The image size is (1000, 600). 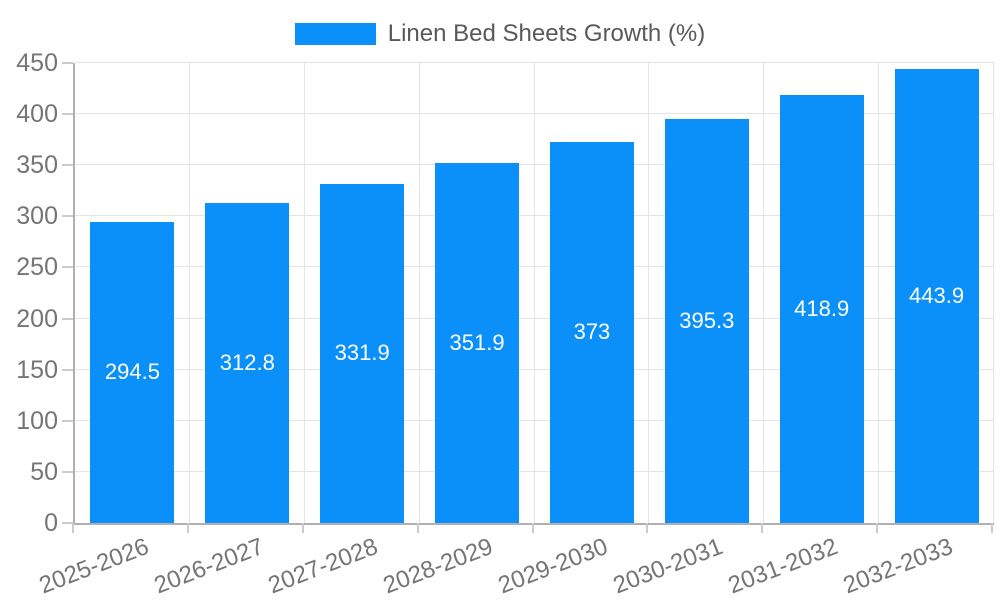 What do you see at coordinates (51, 523) in the screenshot?
I see `y-axis-tick-label: 0` at bounding box center [51, 523].